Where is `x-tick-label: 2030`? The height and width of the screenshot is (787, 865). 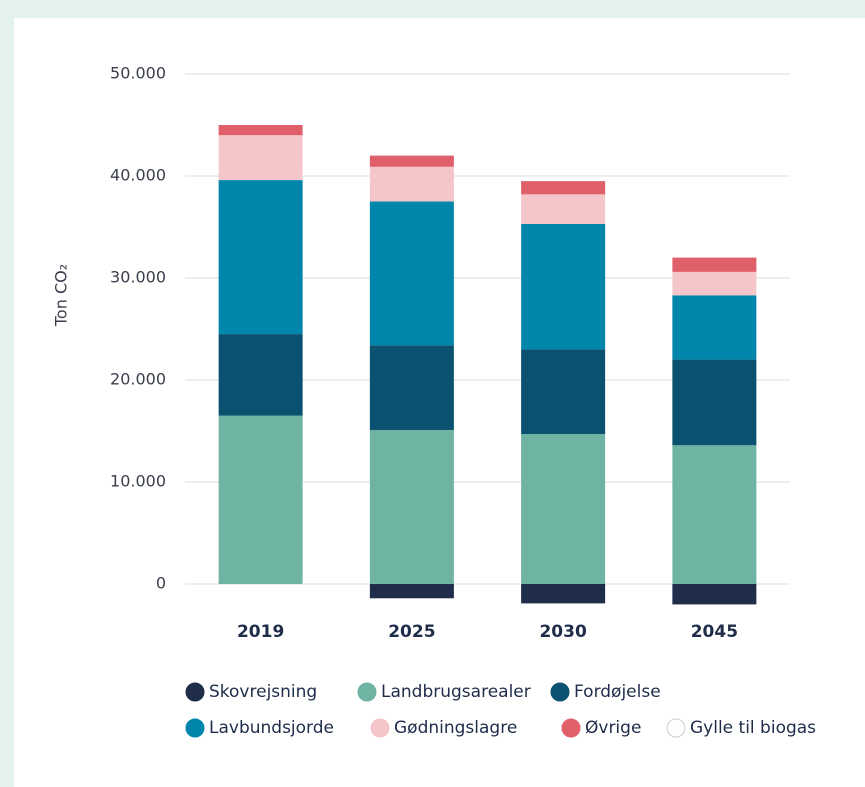 x-tick-label: 2030 is located at coordinates (562, 632).